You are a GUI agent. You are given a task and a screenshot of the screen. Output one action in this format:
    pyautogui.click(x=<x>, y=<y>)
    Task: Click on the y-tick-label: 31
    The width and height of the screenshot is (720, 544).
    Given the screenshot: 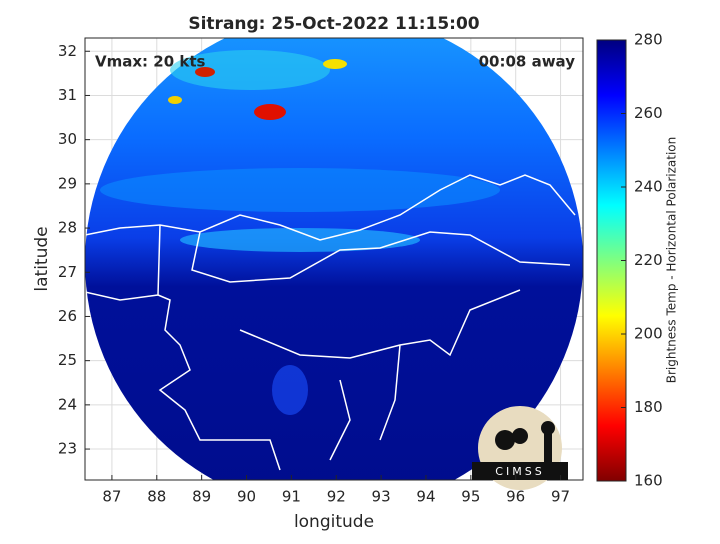 What is the action you would take?
    pyautogui.click(x=67, y=95)
    